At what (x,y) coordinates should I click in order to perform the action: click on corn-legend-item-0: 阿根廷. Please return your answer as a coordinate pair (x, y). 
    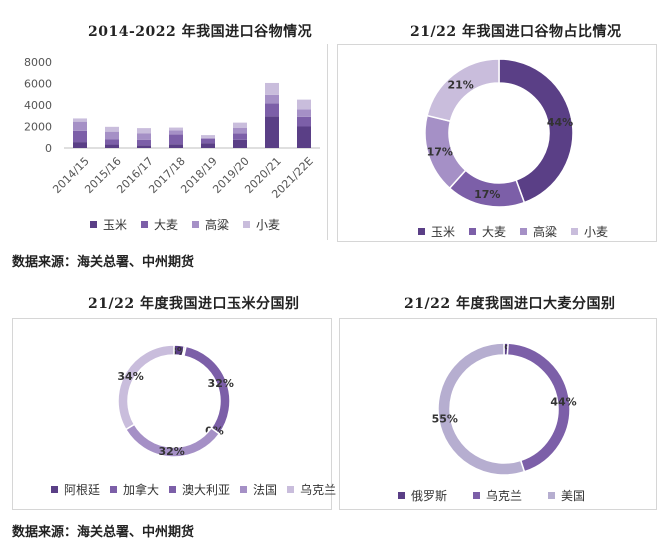
    Looking at the image, I should click on (75, 489).